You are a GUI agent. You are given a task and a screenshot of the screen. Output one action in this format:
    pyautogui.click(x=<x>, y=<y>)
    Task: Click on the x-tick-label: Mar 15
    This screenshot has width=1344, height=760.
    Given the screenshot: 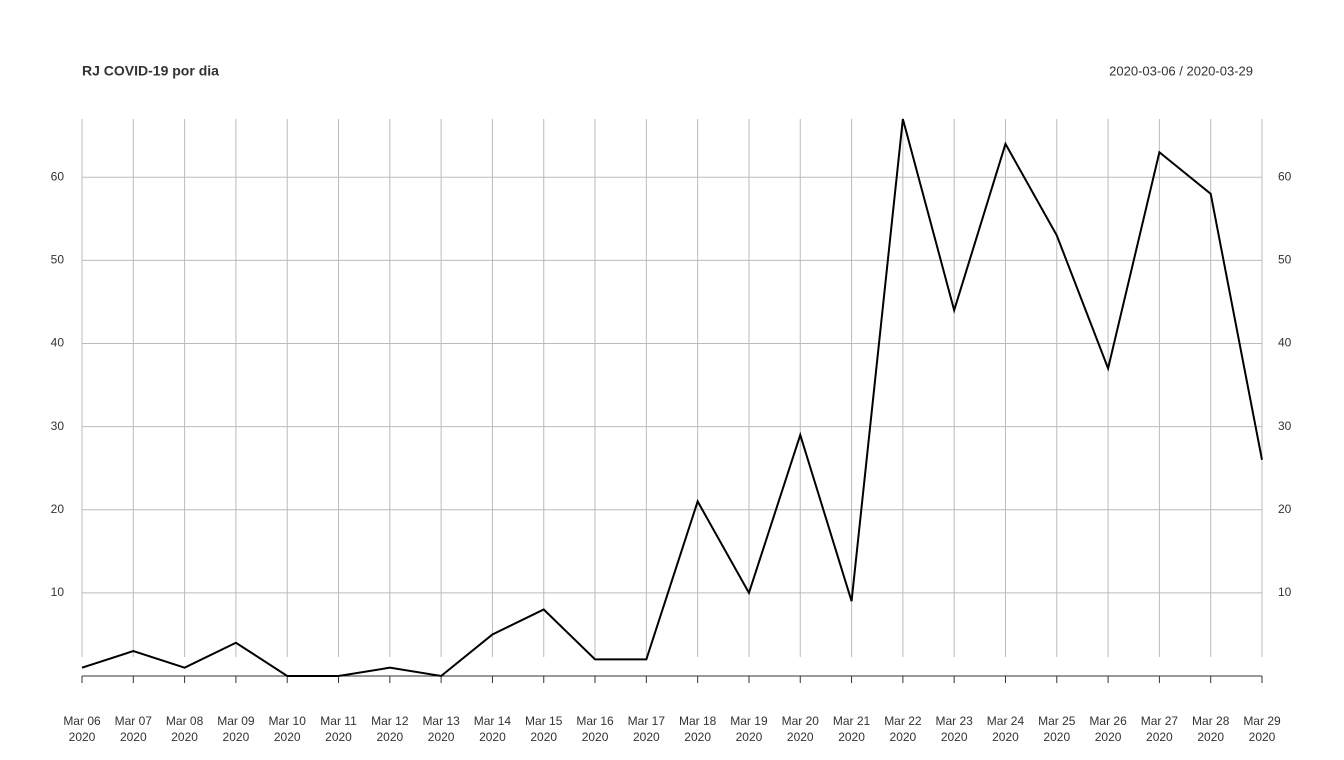 What is the action you would take?
    pyautogui.click(x=544, y=721)
    